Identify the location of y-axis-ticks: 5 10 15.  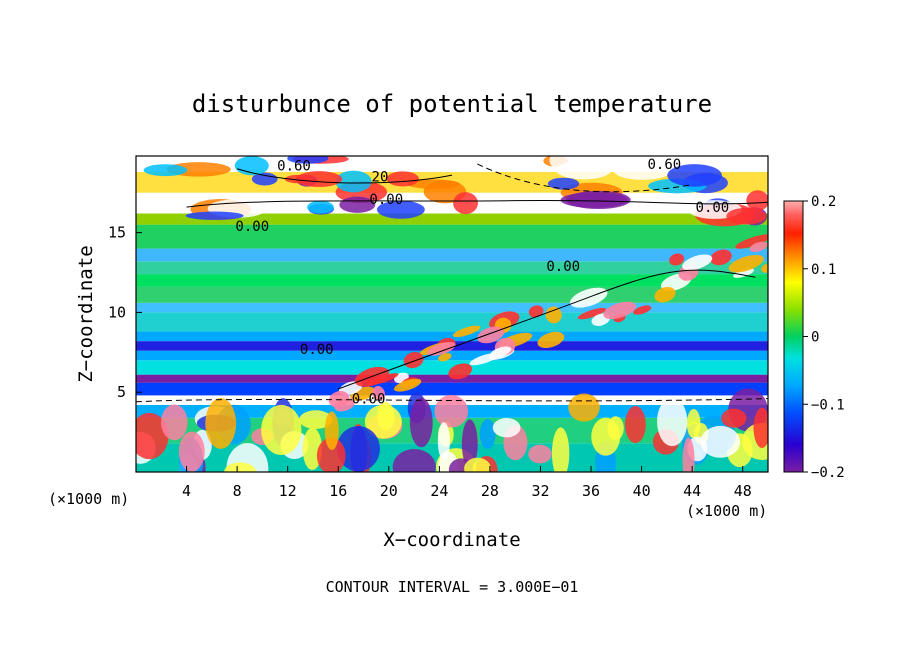
(125, 312).